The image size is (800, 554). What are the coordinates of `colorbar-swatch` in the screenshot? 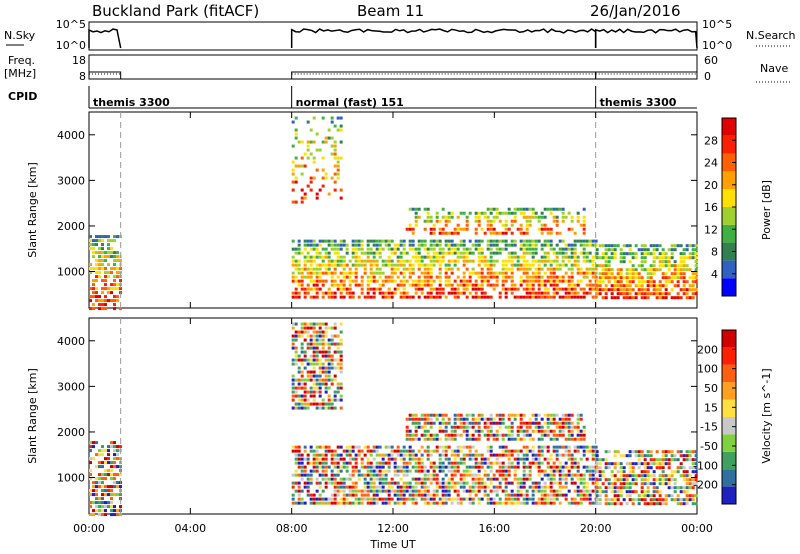 It's located at (729, 233).